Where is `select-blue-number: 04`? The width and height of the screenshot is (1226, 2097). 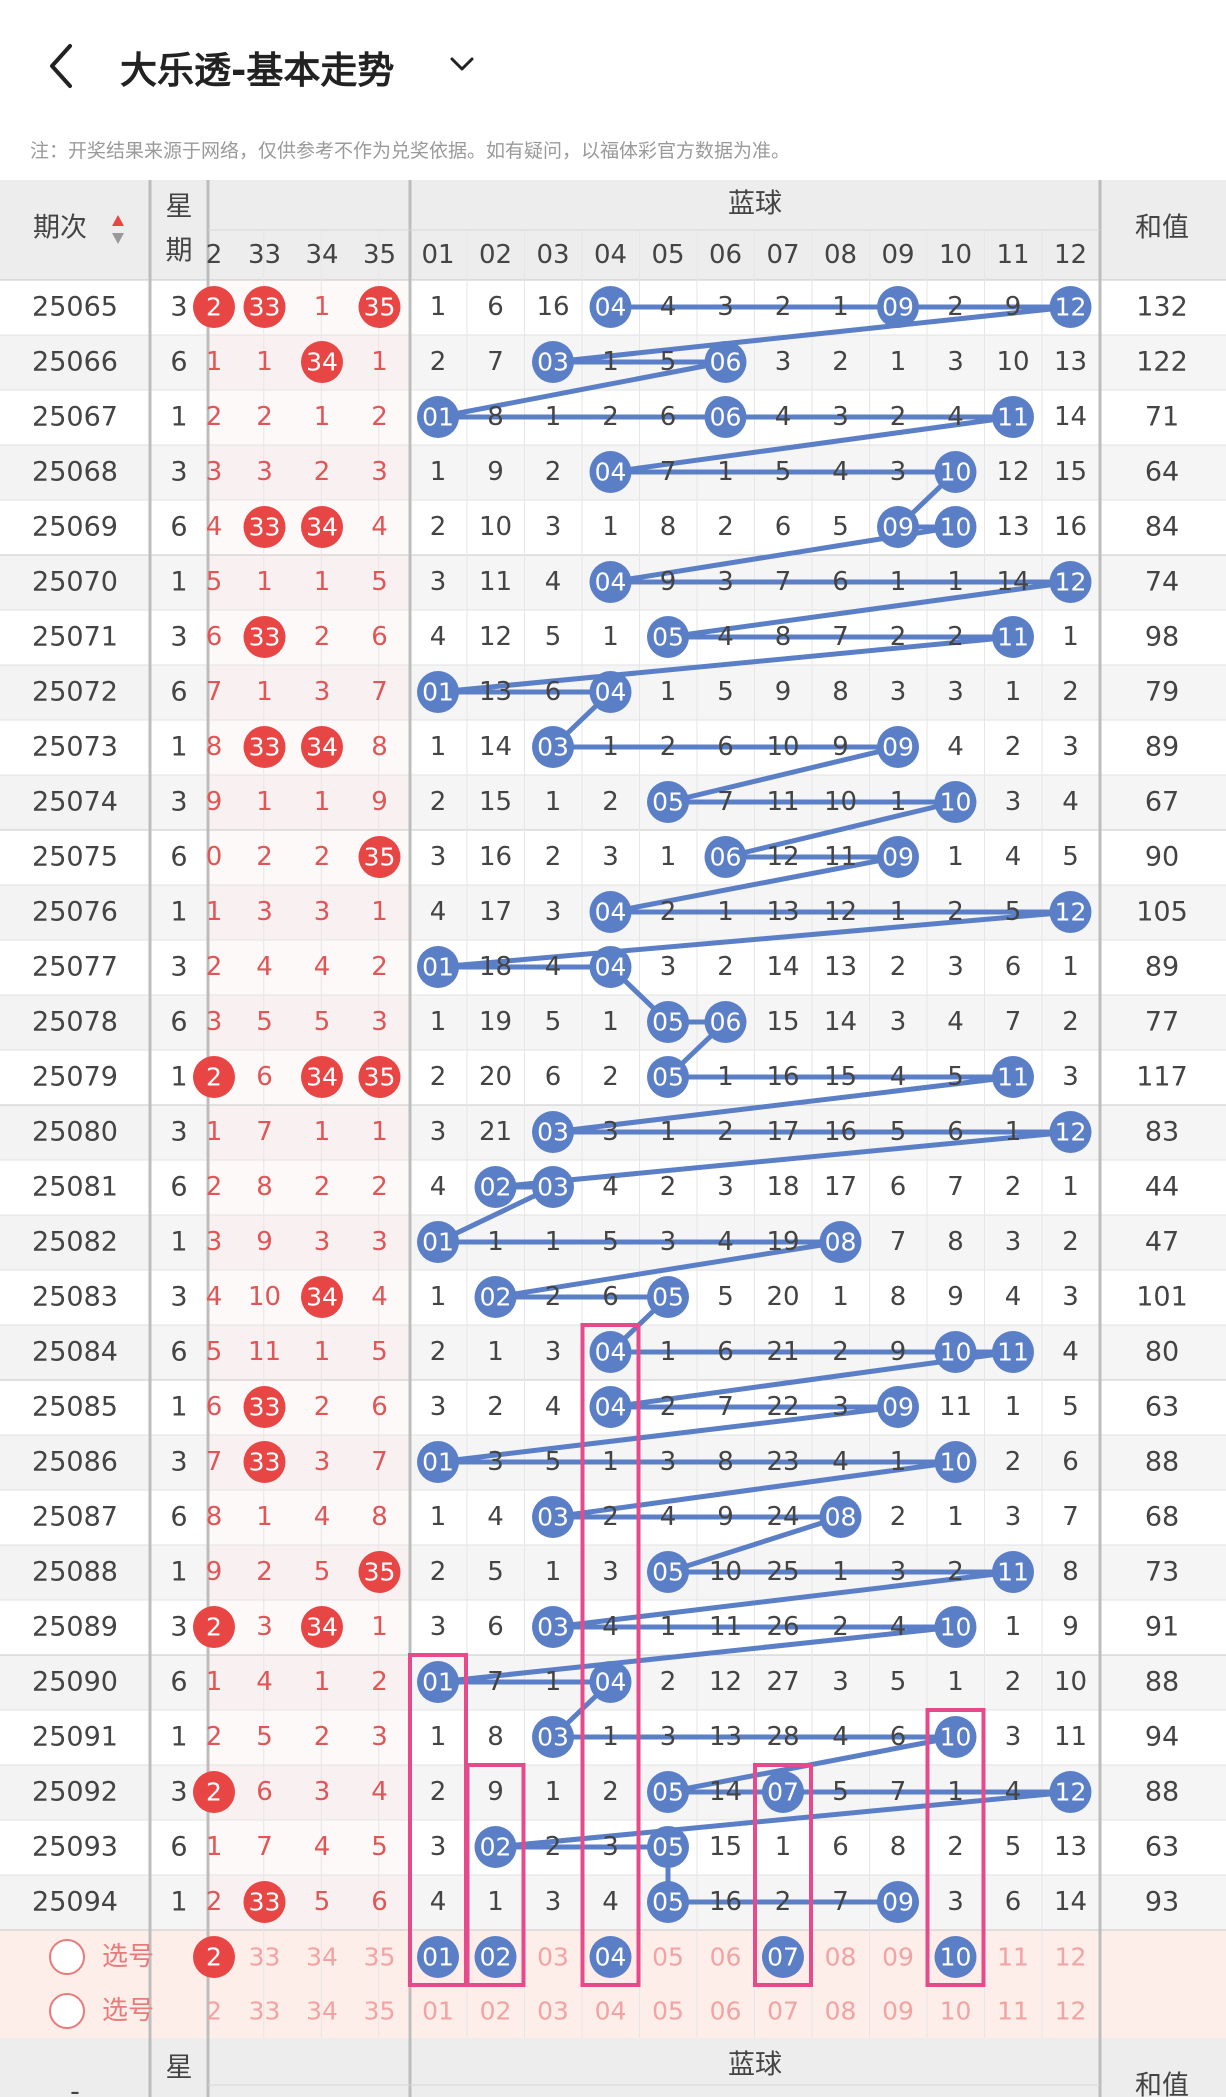 select-blue-number: 04 is located at coordinates (611, 2011).